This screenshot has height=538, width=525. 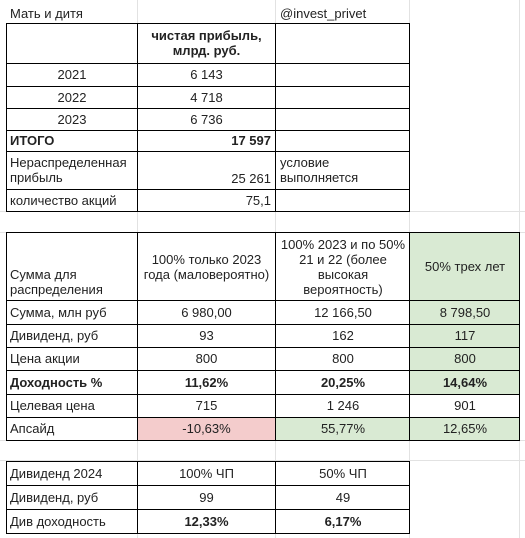 What do you see at coordinates (206, 358) in the screenshot?
I see `price-value-1: 800` at bounding box center [206, 358].